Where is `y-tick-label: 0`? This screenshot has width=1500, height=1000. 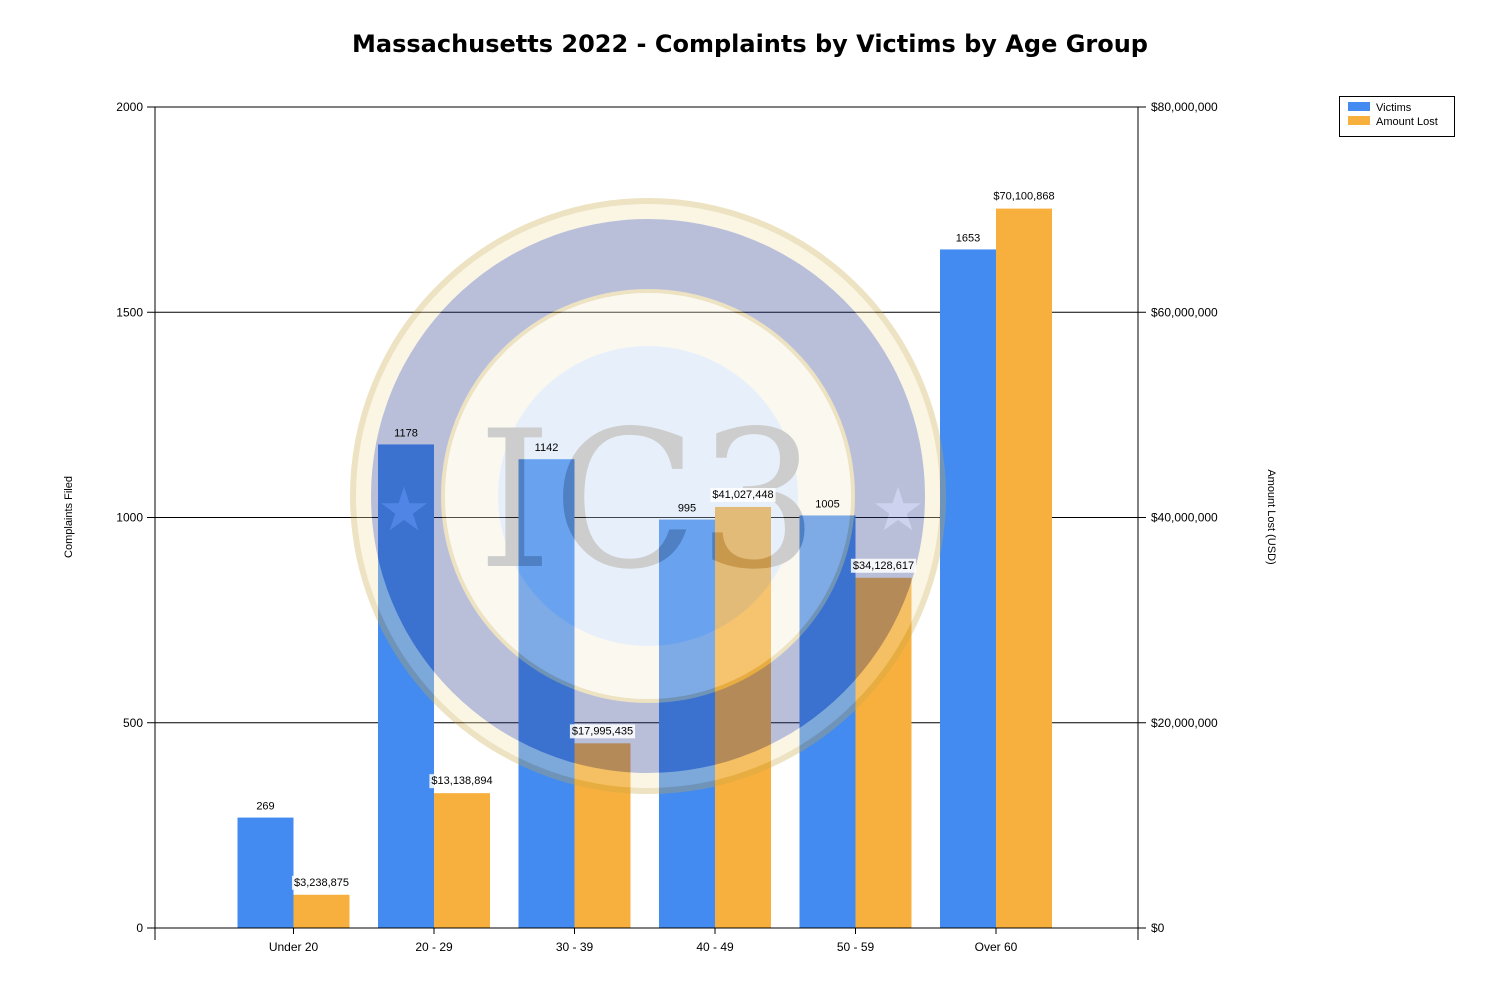 y-tick-label: 0 is located at coordinates (139, 928).